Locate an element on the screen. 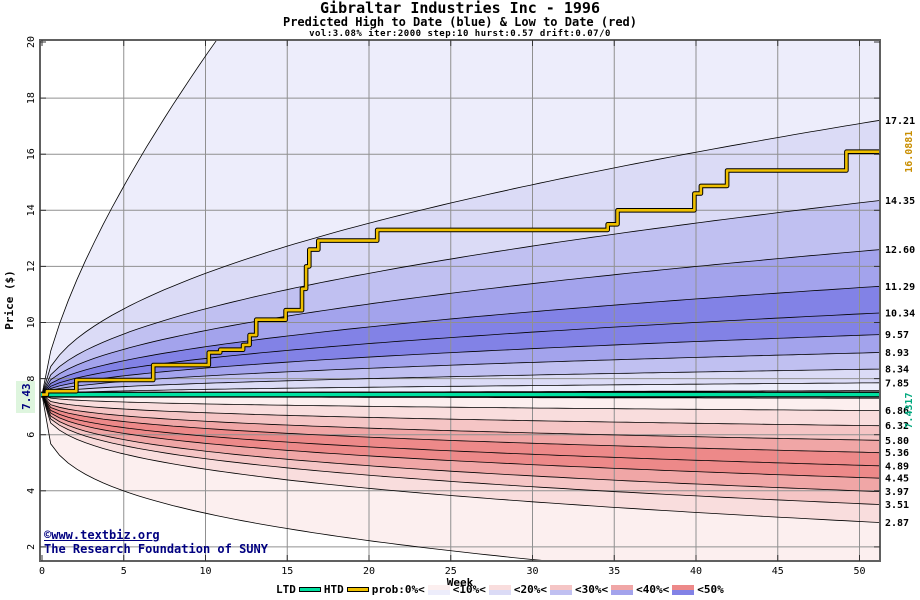  y-tick-text-14: 14 is located at coordinates (31, 210).